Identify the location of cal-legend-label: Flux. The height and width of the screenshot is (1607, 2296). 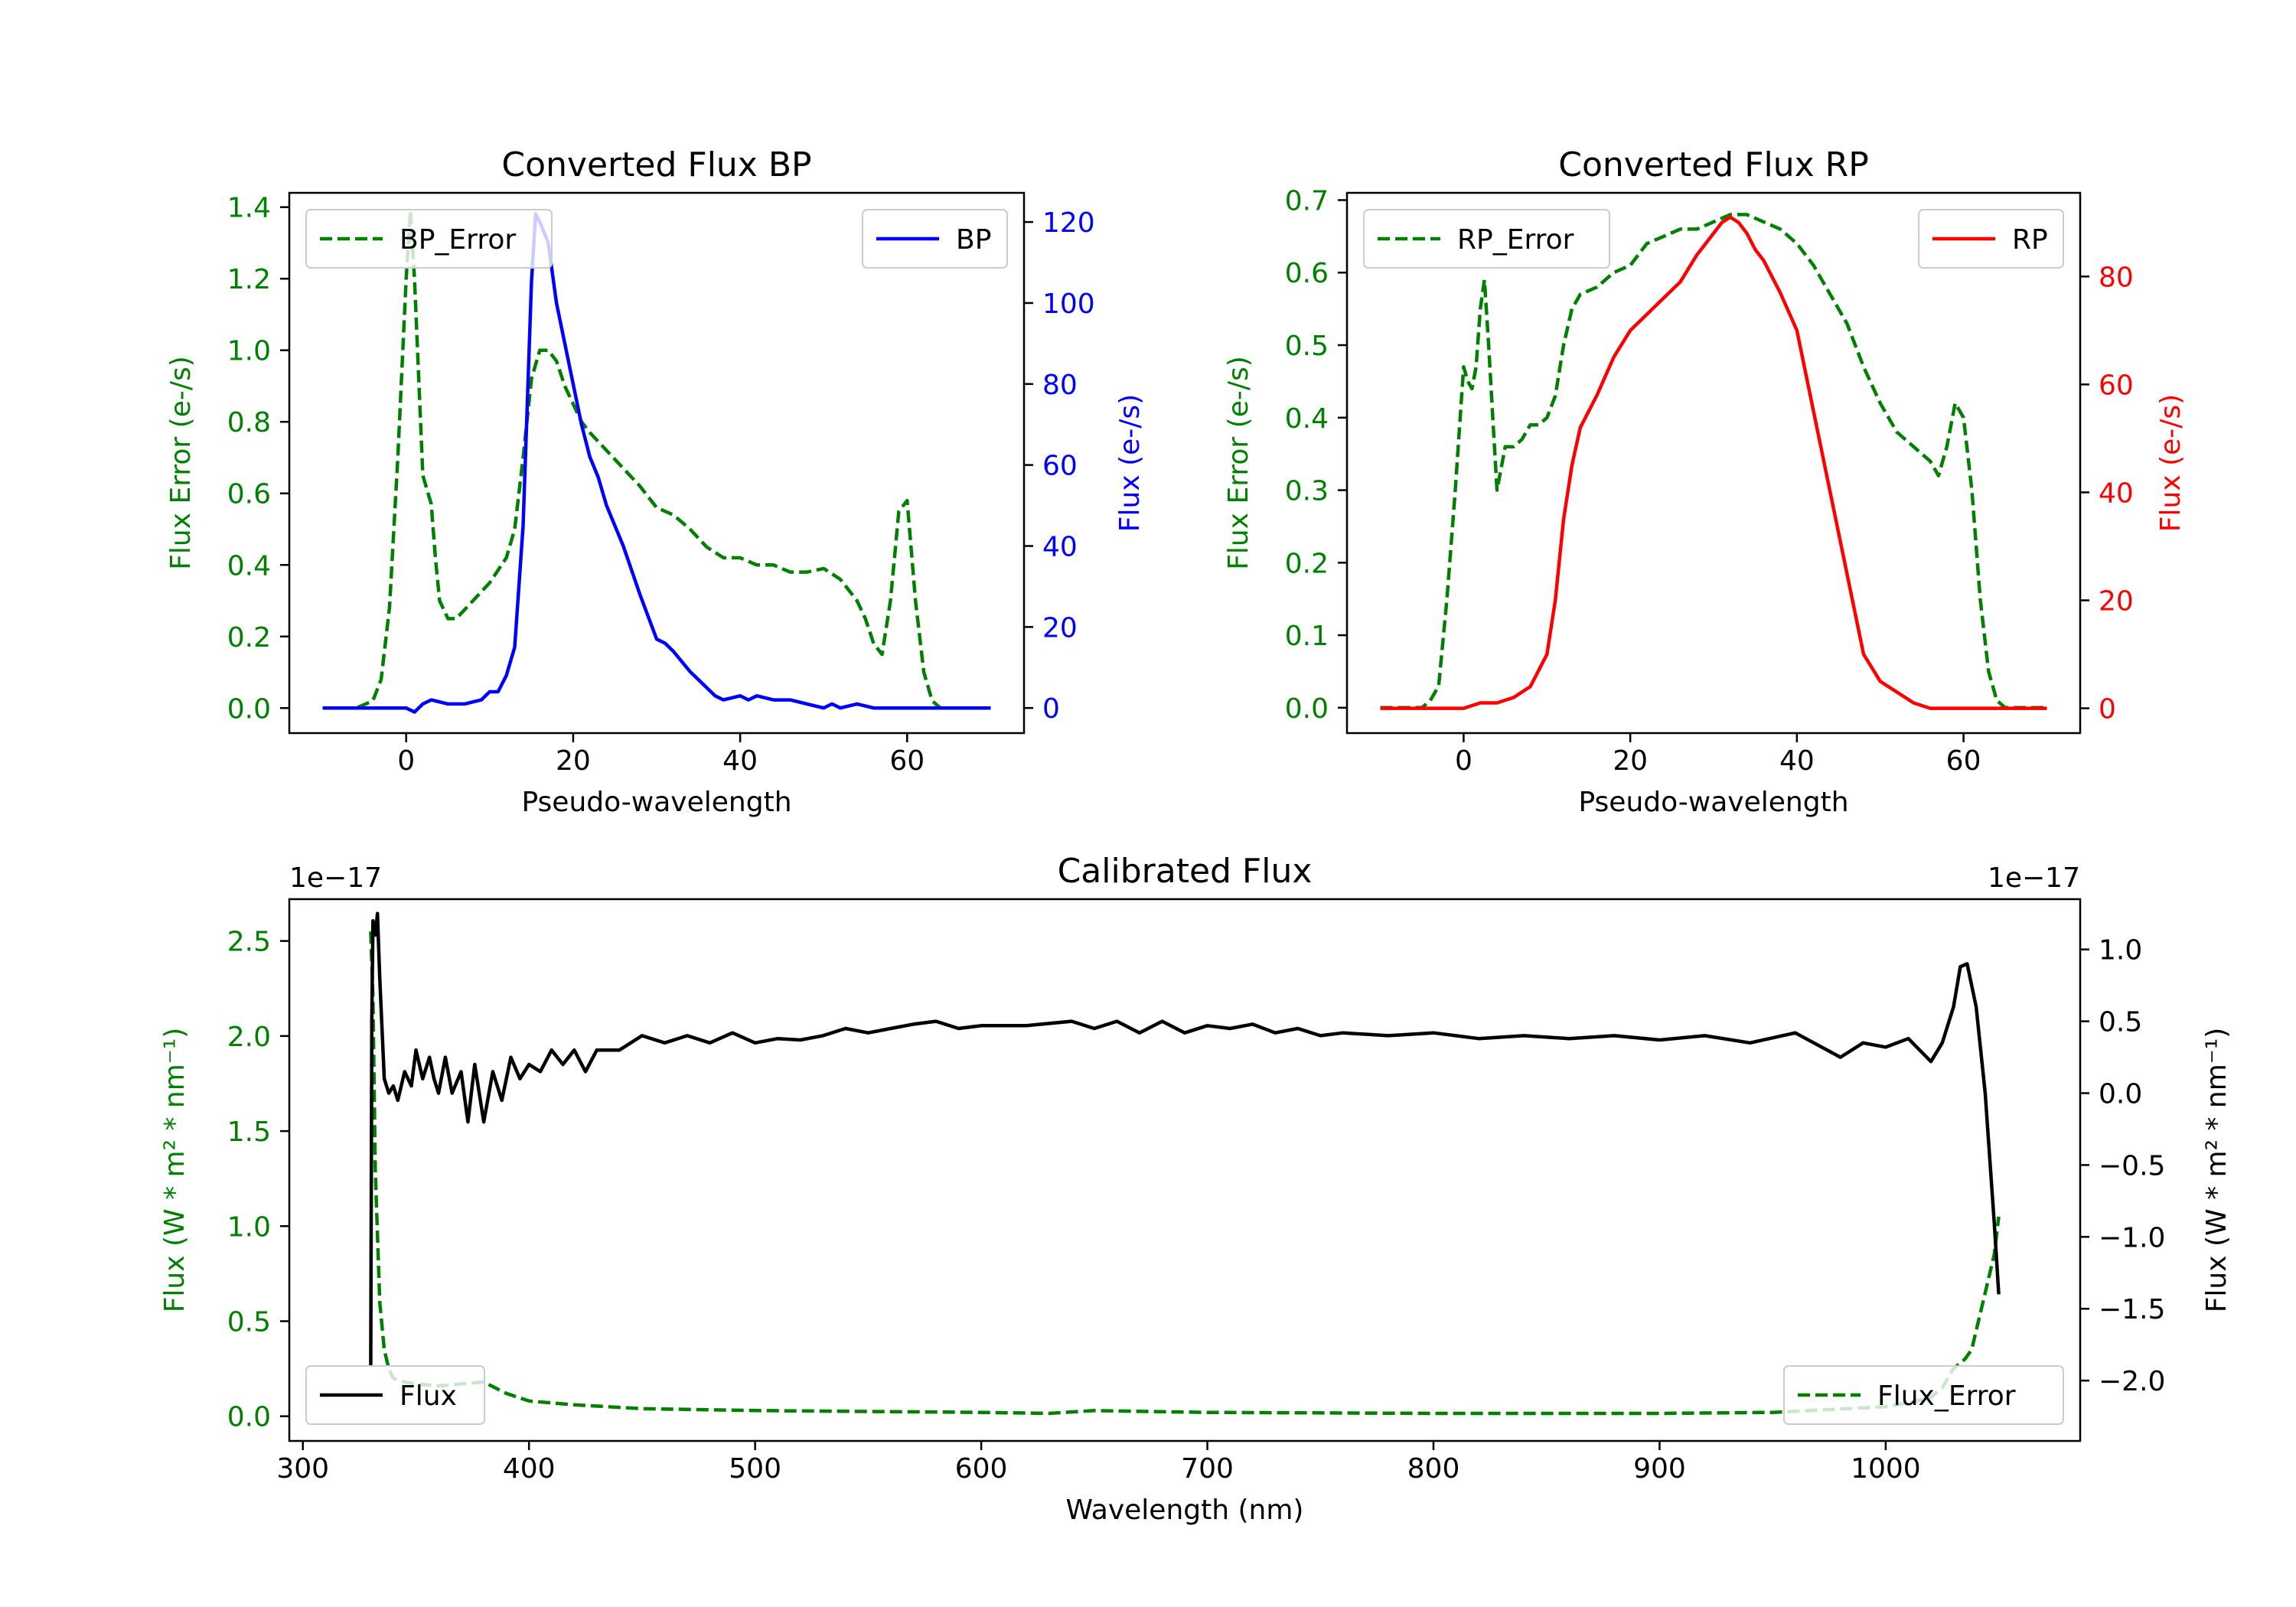
(428, 1396).